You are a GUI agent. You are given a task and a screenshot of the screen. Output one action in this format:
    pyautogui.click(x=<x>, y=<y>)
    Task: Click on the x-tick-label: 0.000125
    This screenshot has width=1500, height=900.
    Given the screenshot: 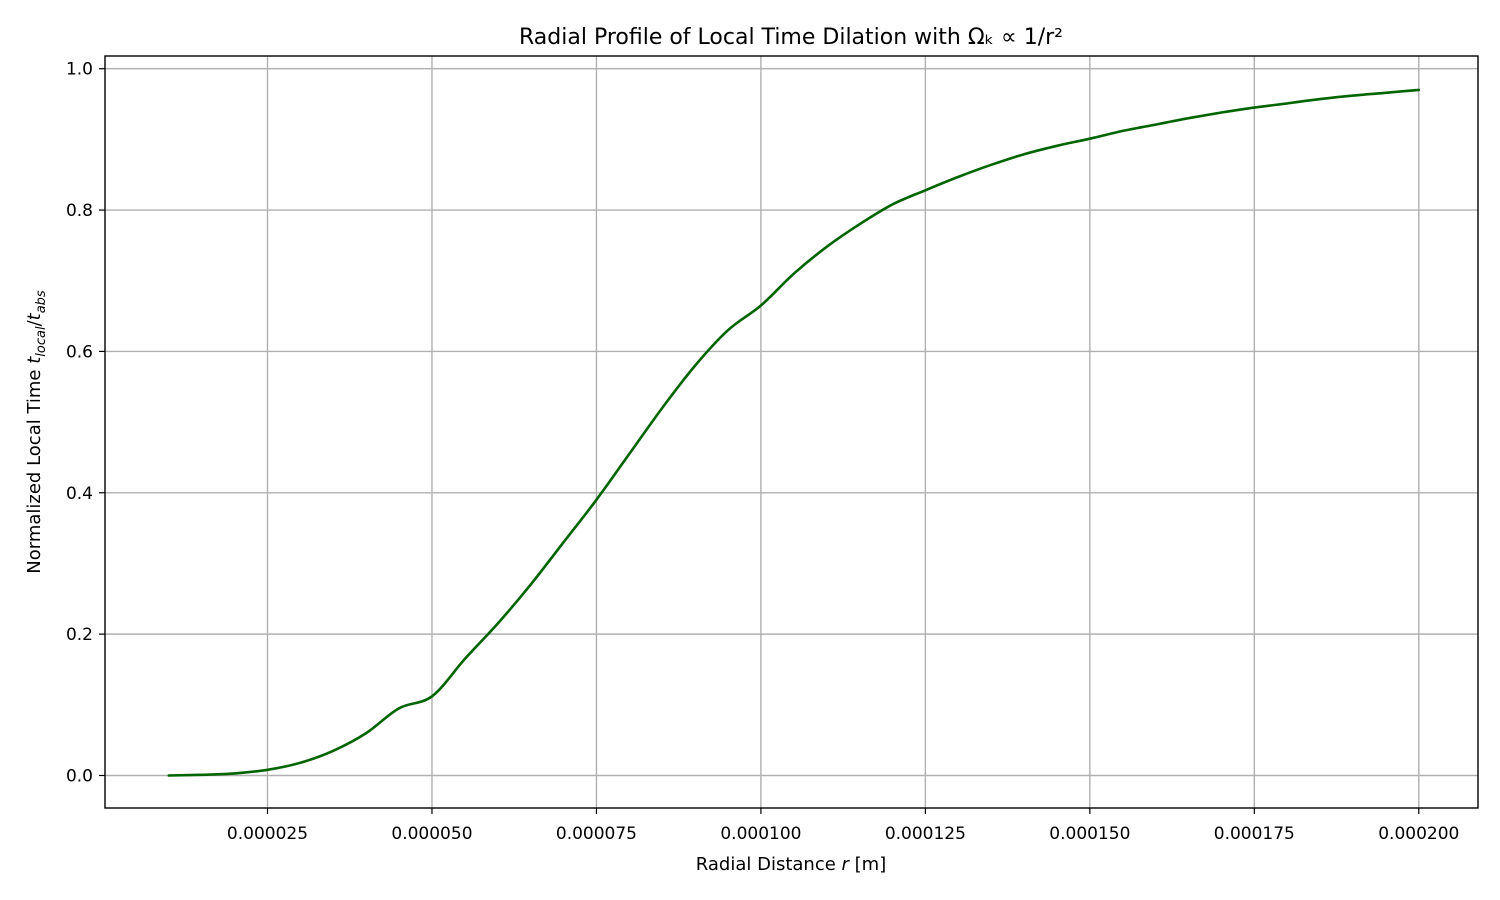 What is the action you would take?
    pyautogui.click(x=925, y=834)
    